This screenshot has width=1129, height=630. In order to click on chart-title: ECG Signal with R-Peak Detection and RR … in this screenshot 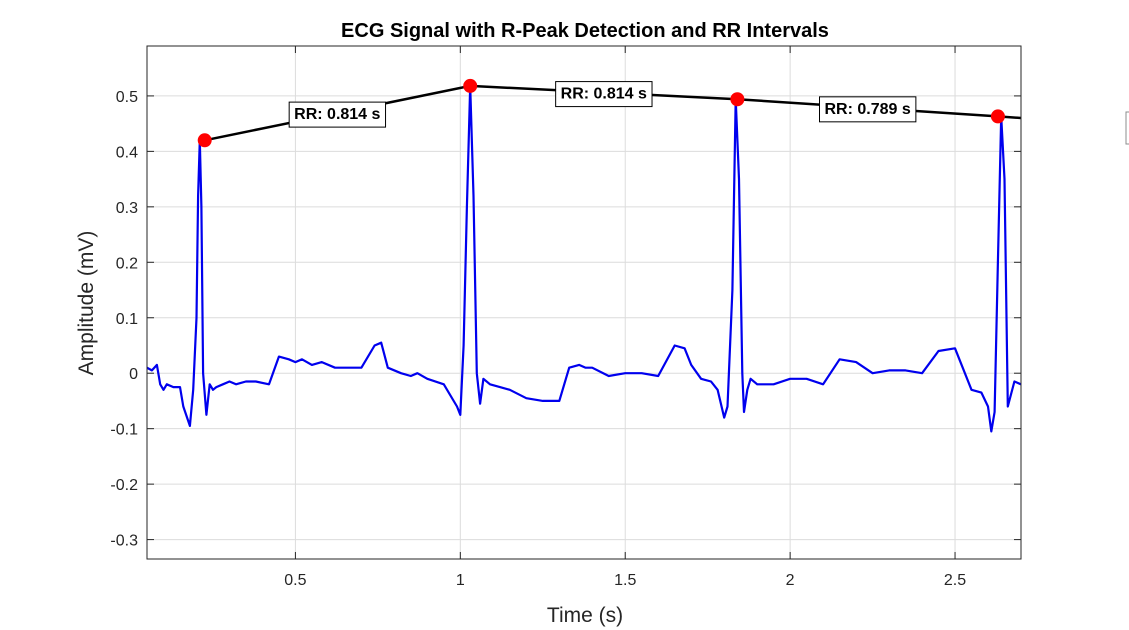, I will do `click(585, 31)`.